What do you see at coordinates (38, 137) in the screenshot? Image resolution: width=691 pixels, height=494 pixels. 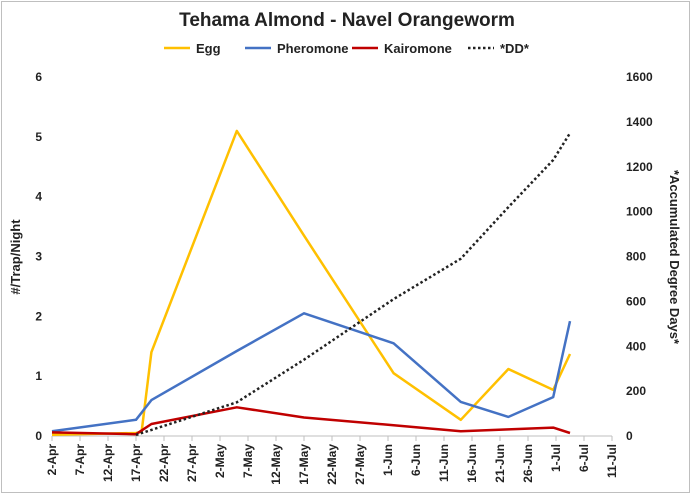 I see `y-tick-label: 5` at bounding box center [38, 137].